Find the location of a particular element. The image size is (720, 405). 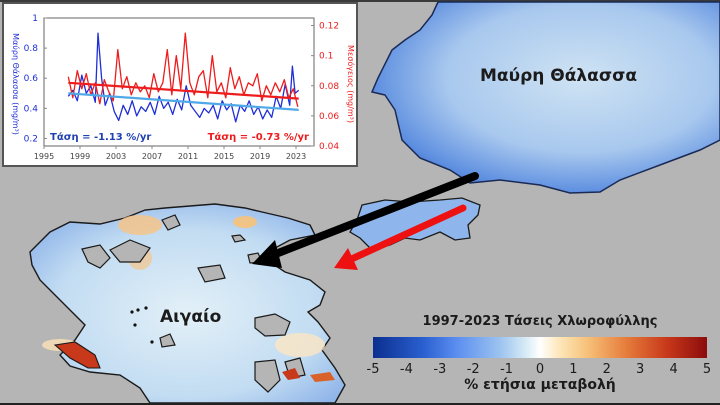

euboea-high-trend is located at coordinates (77, 355).